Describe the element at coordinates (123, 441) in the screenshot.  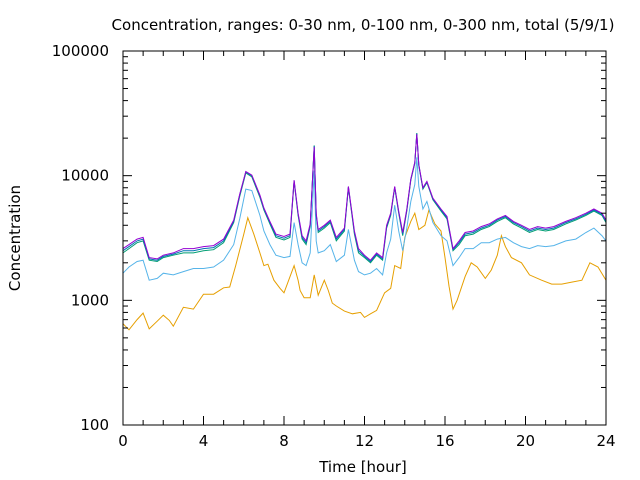
I see `x-tick-label: 0` at that location.